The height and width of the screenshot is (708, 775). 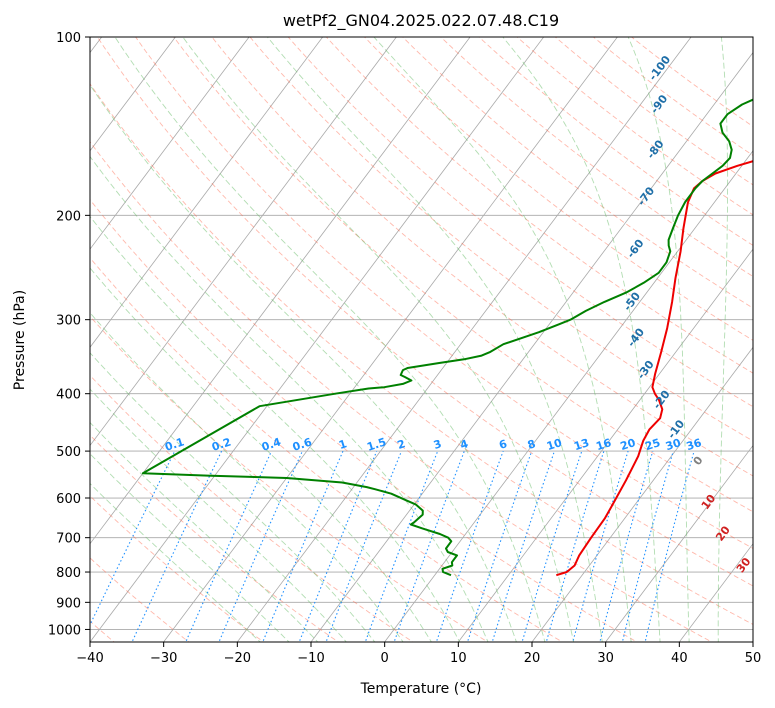 What do you see at coordinates (221, 444) in the screenshot?
I see `mixing-ratio-label: 0.2` at bounding box center [221, 444].